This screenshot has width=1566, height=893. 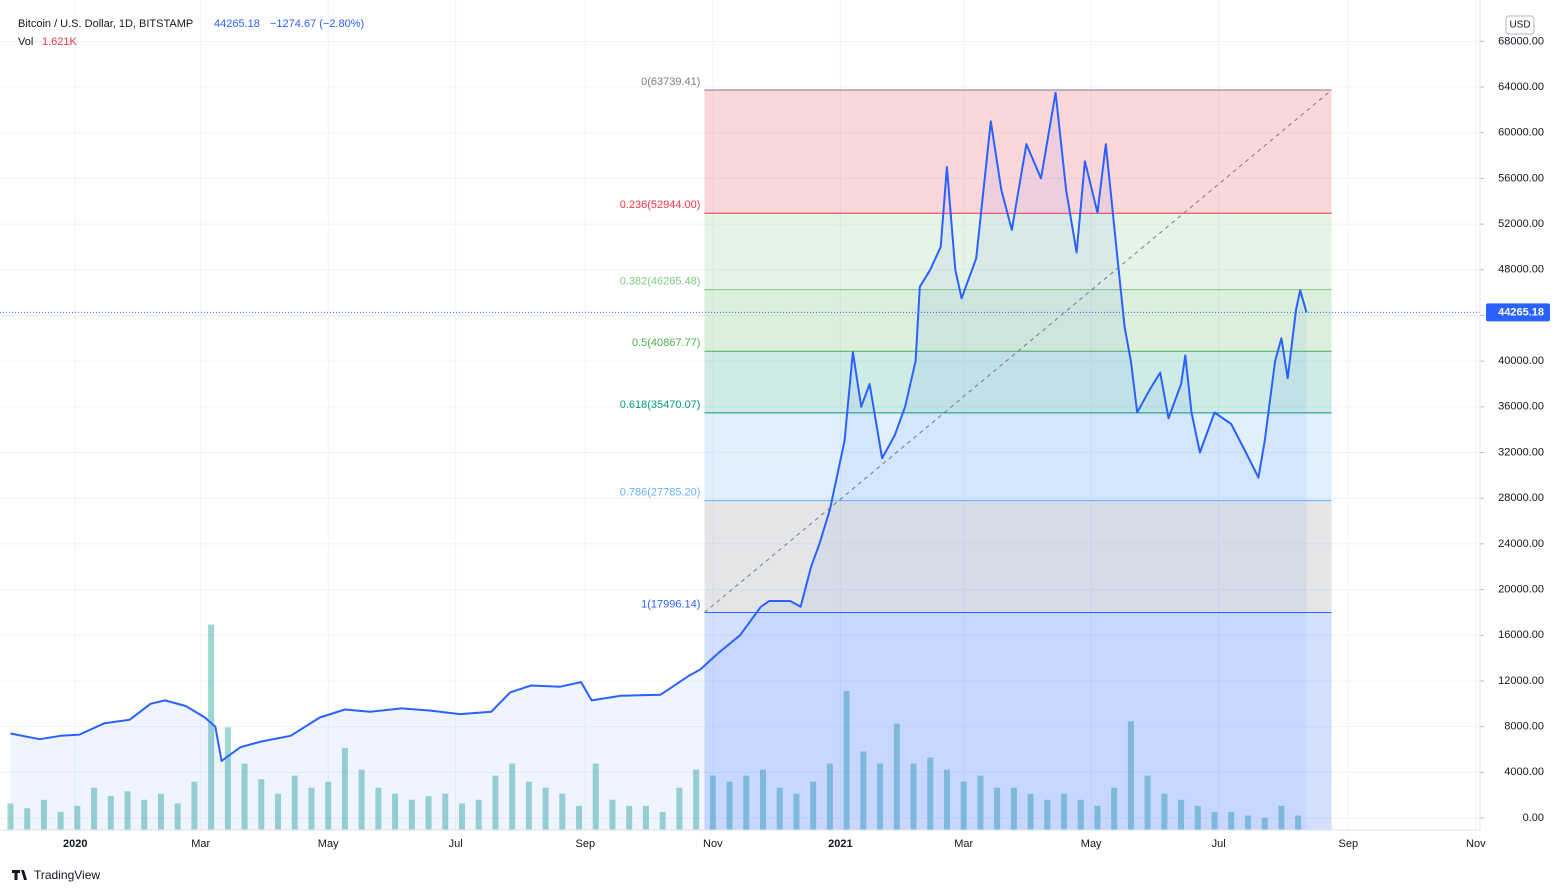 I want to click on volume-title: Vol, so click(x=25, y=42).